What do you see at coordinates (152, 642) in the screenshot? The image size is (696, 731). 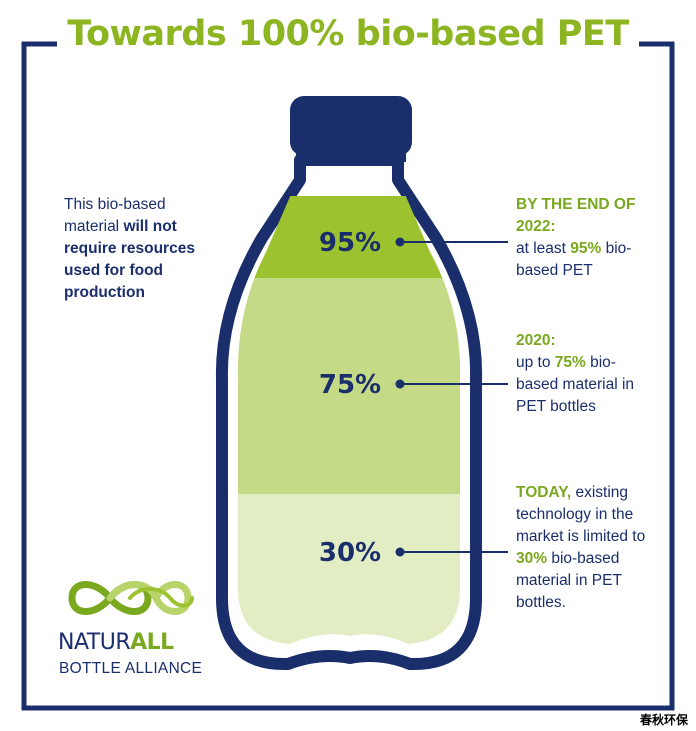 I see `logo-name-all: ALL` at bounding box center [152, 642].